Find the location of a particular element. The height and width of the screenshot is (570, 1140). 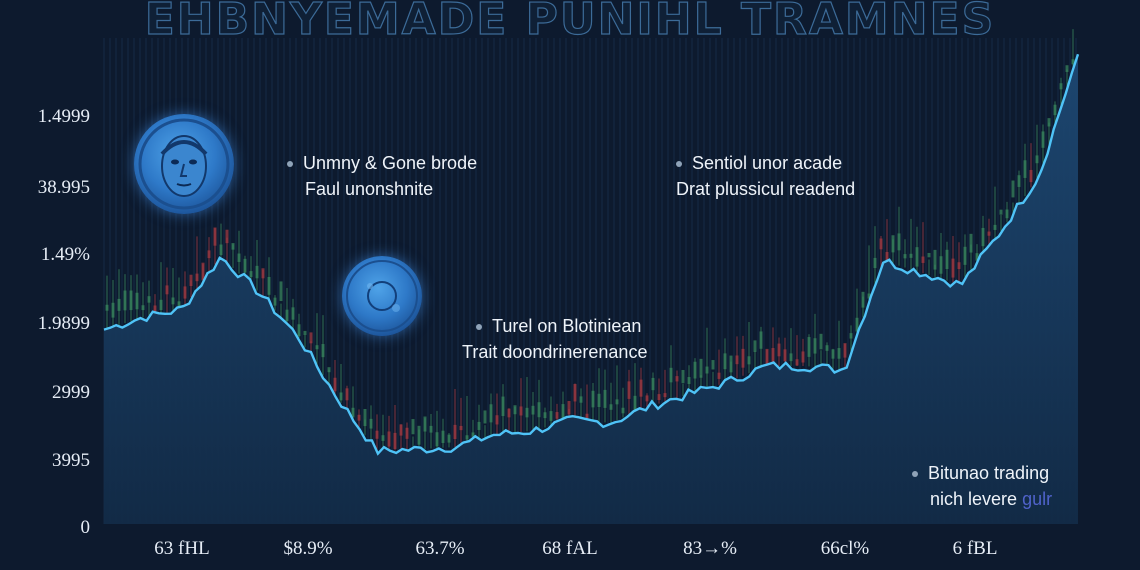

annotation-line: Turel on Blotiniean is located at coordinates (567, 326).